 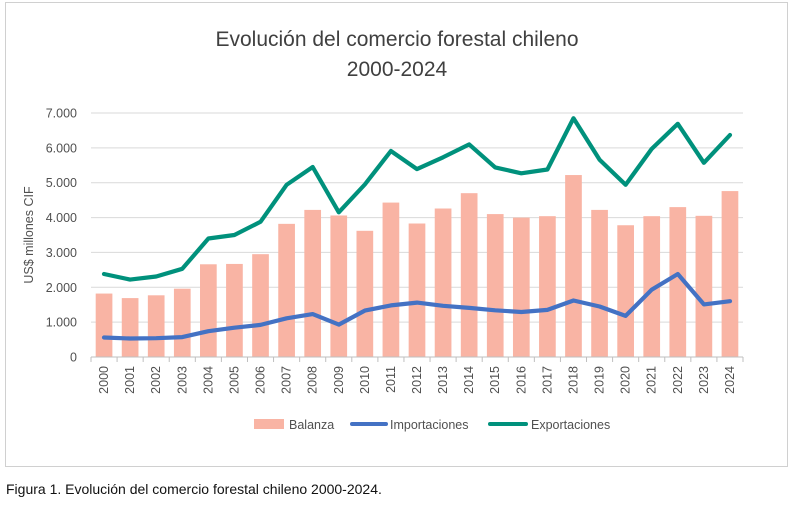 What do you see at coordinates (547, 380) in the screenshot?
I see `x-tick-label: 2017` at bounding box center [547, 380].